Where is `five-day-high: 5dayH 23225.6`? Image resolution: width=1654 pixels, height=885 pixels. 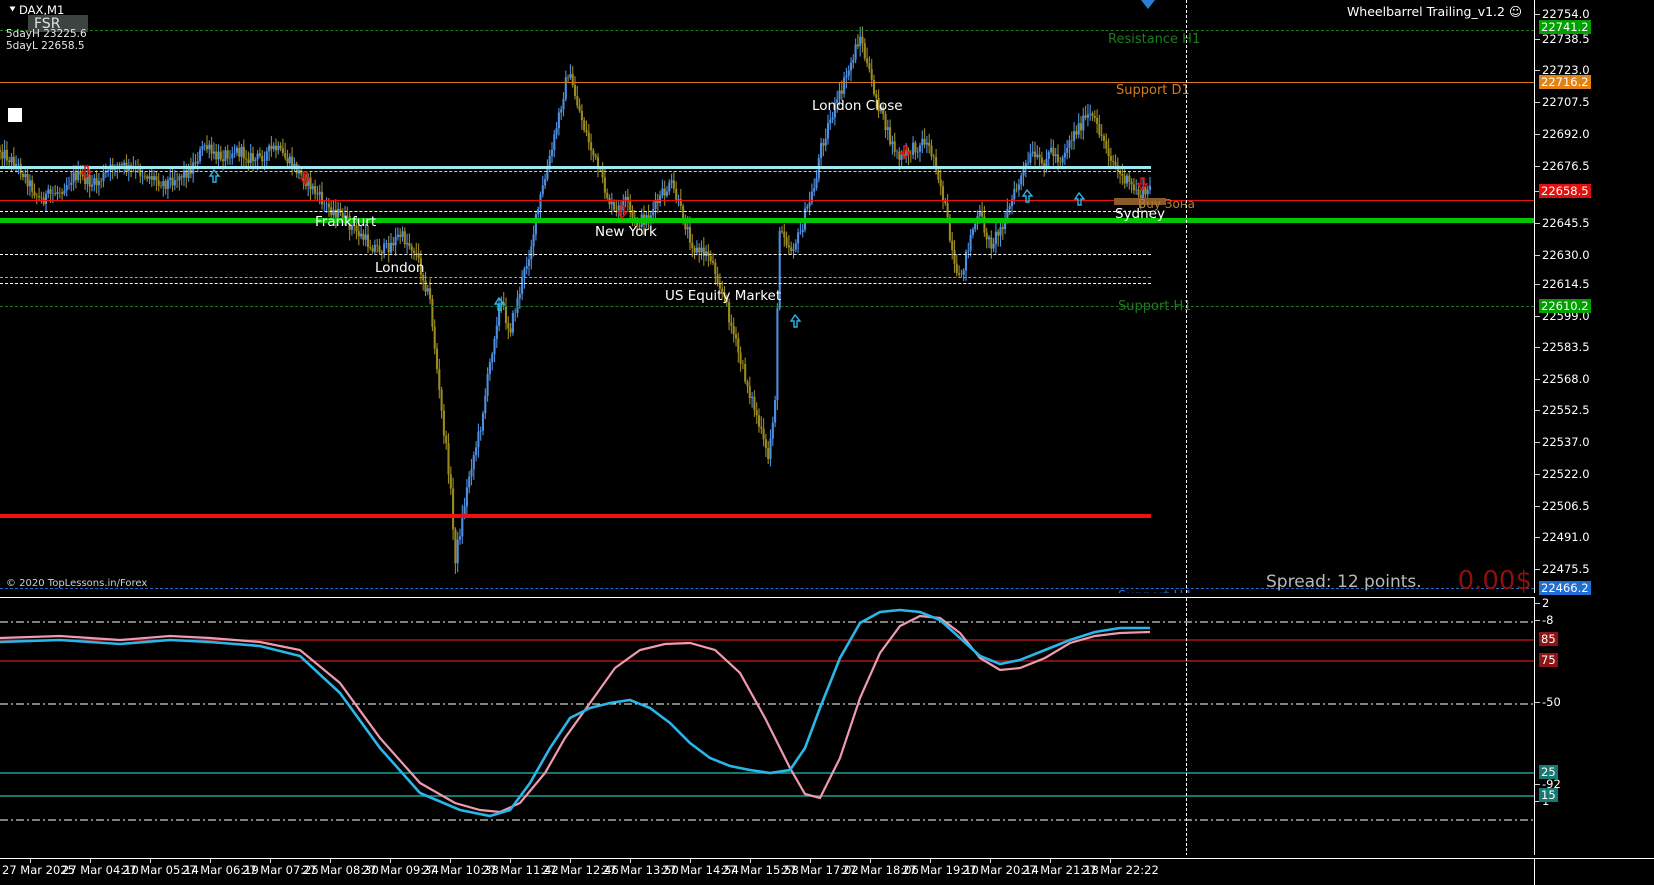
five-day-high: 5dayH 23225.6 is located at coordinates (46, 34).